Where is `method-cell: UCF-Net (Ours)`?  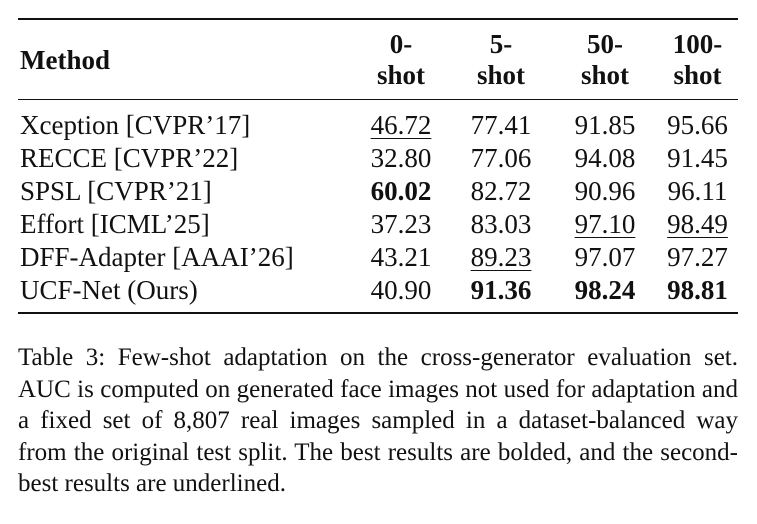 method-cell: UCF-Net (Ours) is located at coordinates (109, 289).